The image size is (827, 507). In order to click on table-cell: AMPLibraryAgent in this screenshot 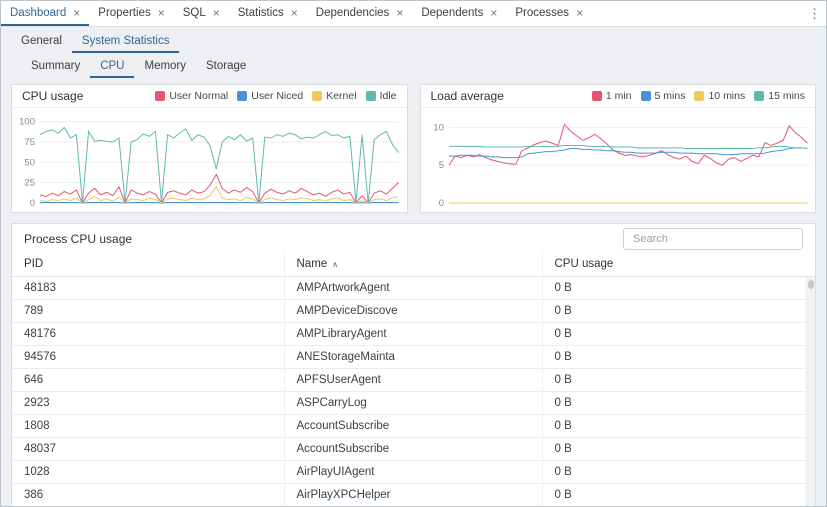, I will do `click(413, 334)`.